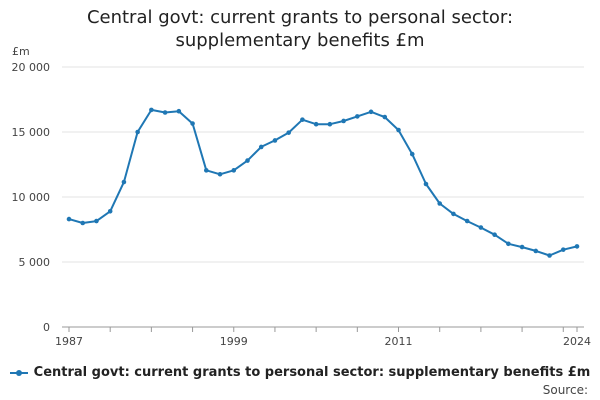  What do you see at coordinates (69, 341) in the screenshot?
I see `x-tick-label: 1987` at bounding box center [69, 341].